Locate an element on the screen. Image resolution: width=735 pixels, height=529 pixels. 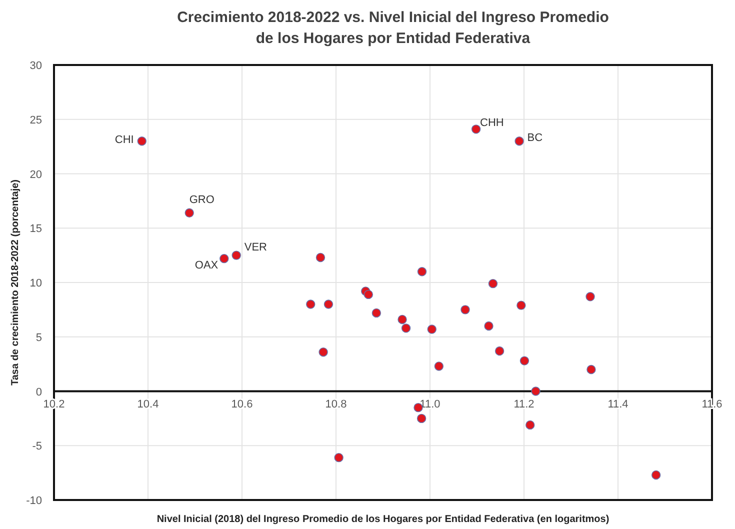
x-axis-title: Nivel Inicial (2018) del Ingreso Promedio de los Hogares por Entidad Federativa (en logaritmos) is located at coordinates (383, 519).